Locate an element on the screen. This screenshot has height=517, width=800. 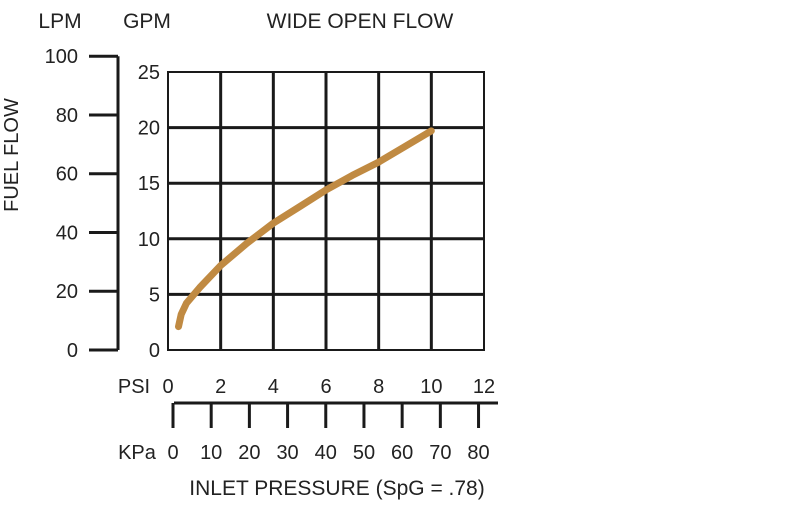
psi-tick-label: 2 is located at coordinates (220, 387).